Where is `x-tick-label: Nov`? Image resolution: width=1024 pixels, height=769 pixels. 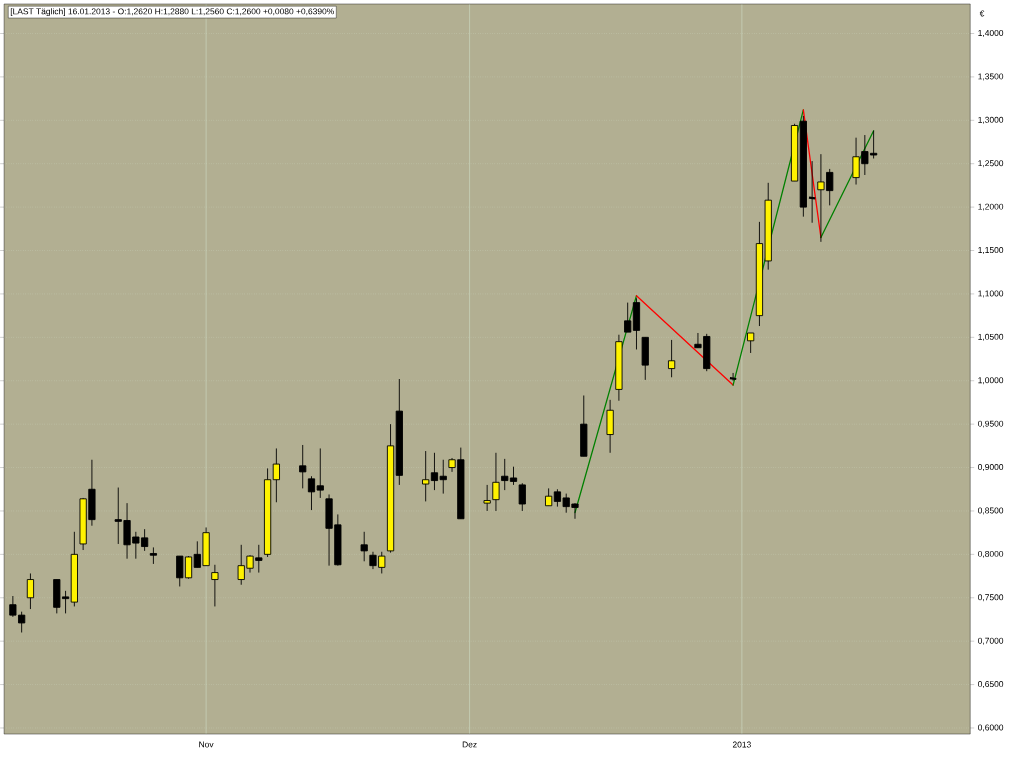
x-tick-label: Nov is located at coordinates (206, 744).